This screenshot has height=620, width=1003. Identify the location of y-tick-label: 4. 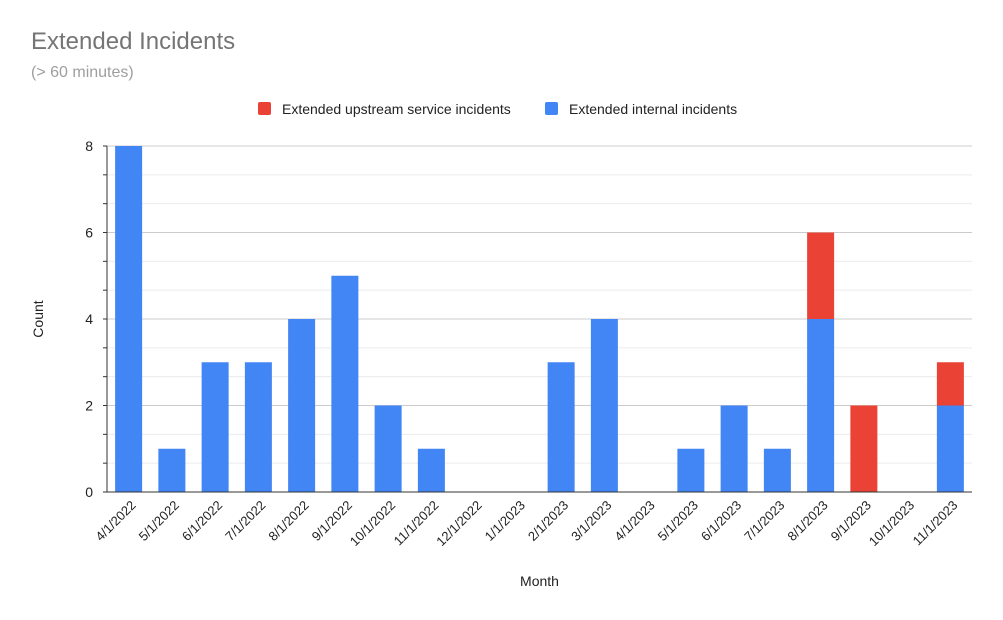
(89, 319).